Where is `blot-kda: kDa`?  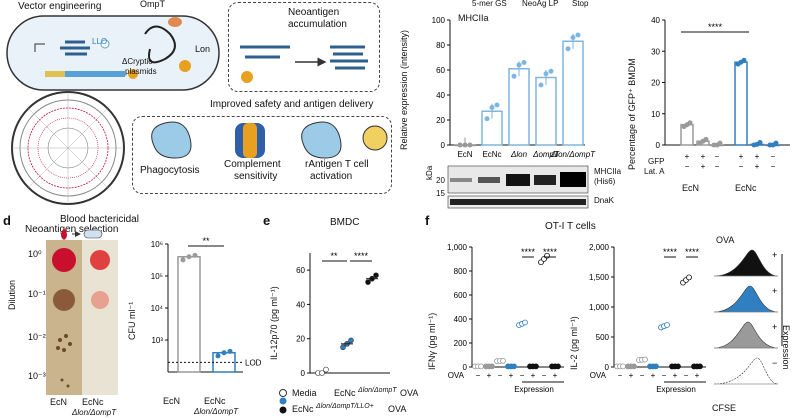 blot-kda: kDa is located at coordinates (429, 172).